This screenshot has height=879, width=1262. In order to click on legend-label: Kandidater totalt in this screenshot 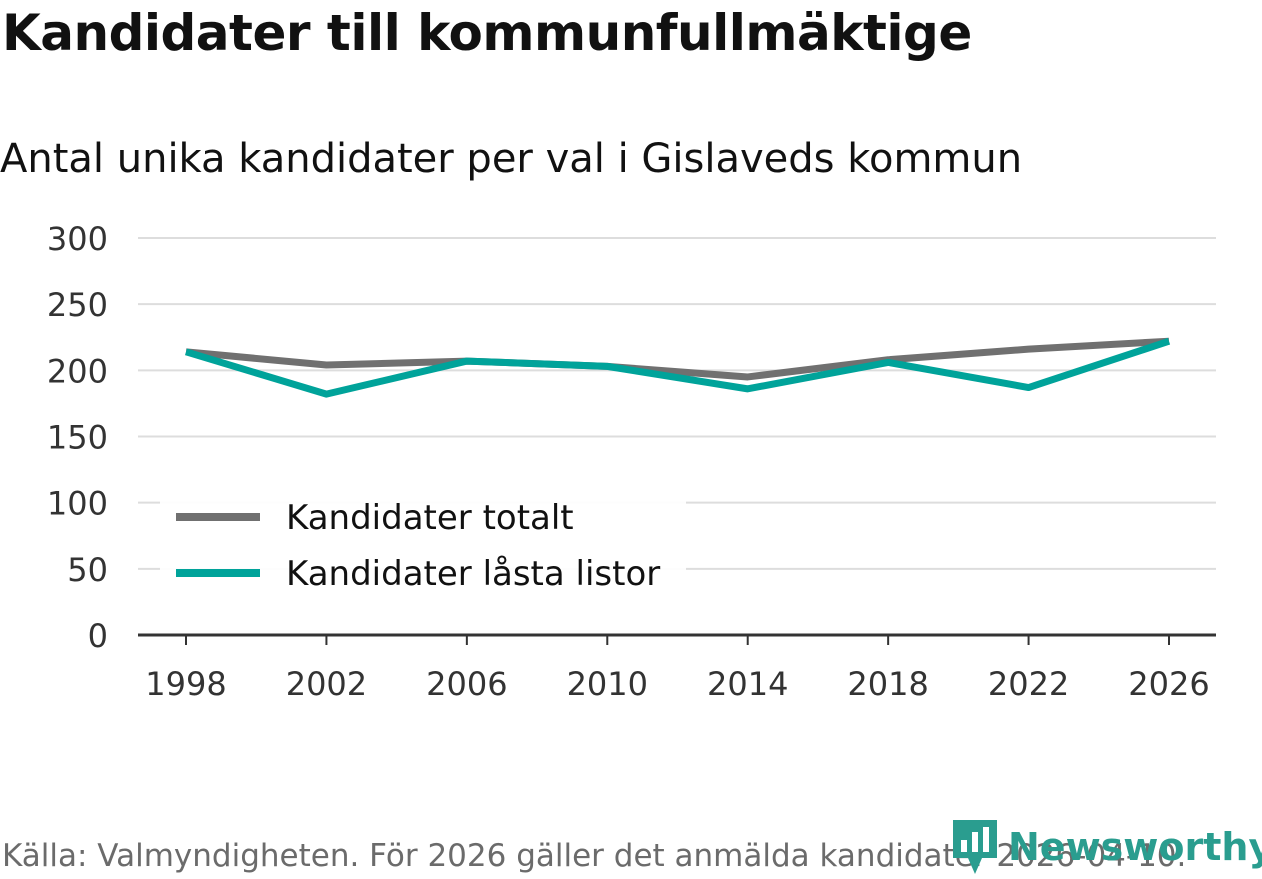, I will do `click(430, 518)`.